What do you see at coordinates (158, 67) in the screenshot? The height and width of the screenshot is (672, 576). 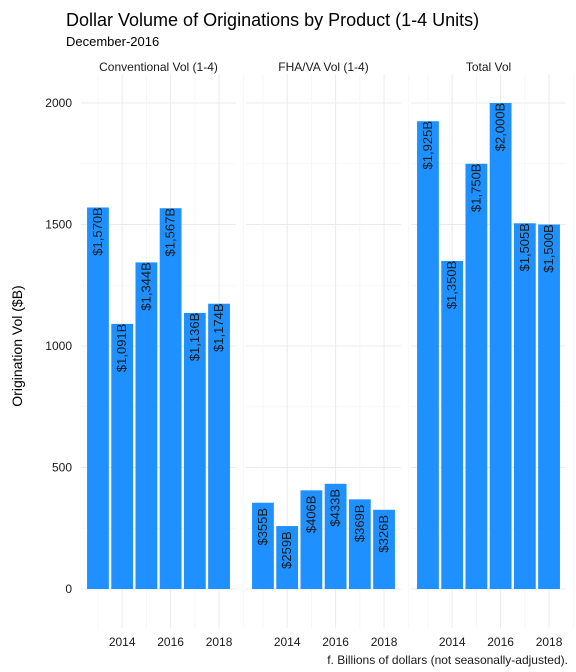 I see `panel-title: Conventional Vol (1-4)` at bounding box center [158, 67].